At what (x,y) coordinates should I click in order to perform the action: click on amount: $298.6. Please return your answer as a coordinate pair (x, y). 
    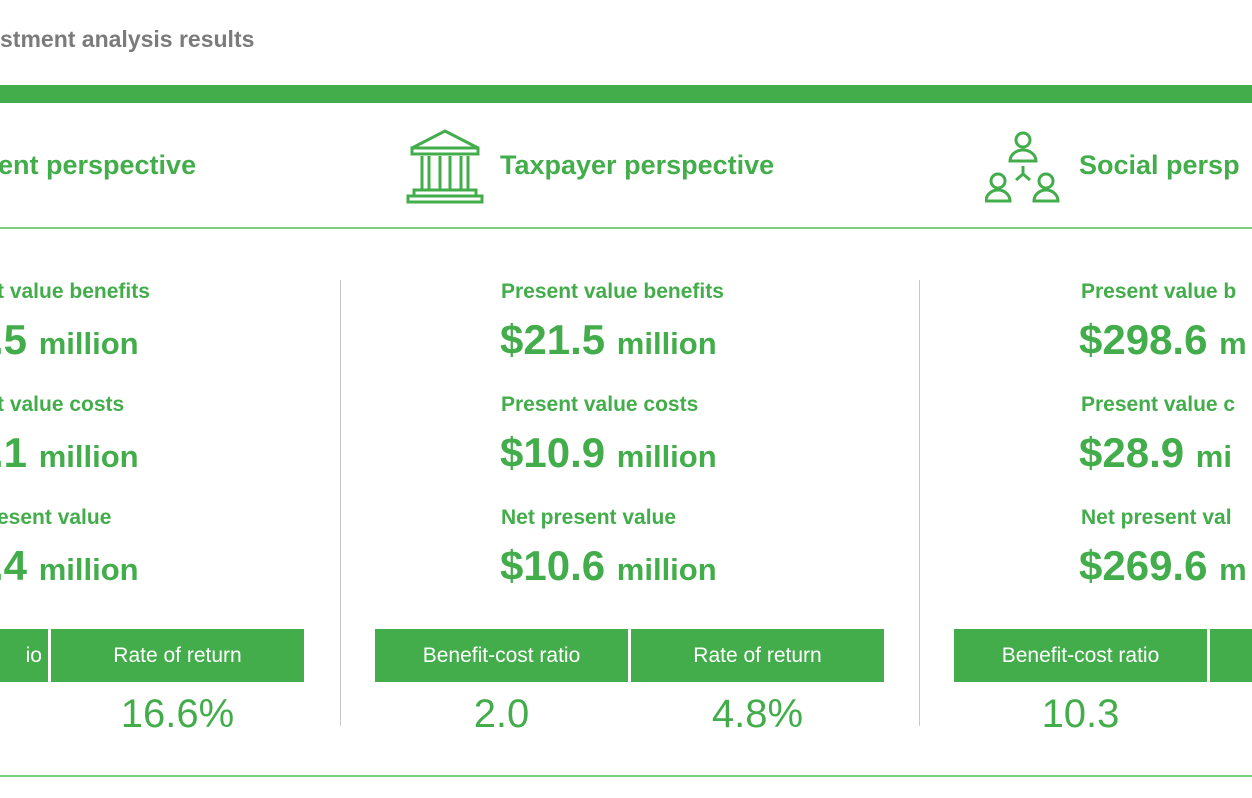
    Looking at the image, I should click on (1143, 339).